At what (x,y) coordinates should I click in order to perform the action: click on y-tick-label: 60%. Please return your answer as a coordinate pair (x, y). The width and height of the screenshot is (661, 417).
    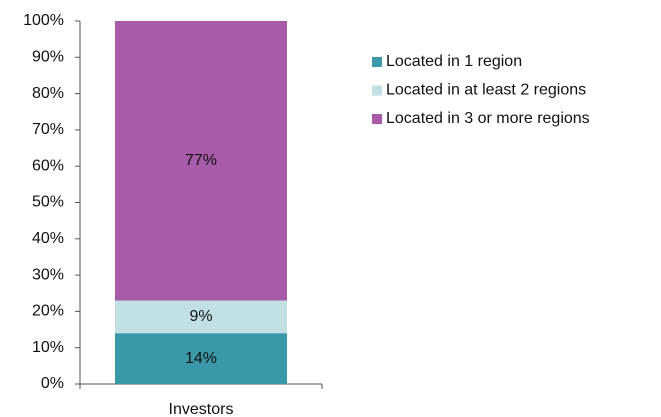
    Looking at the image, I should click on (48, 165).